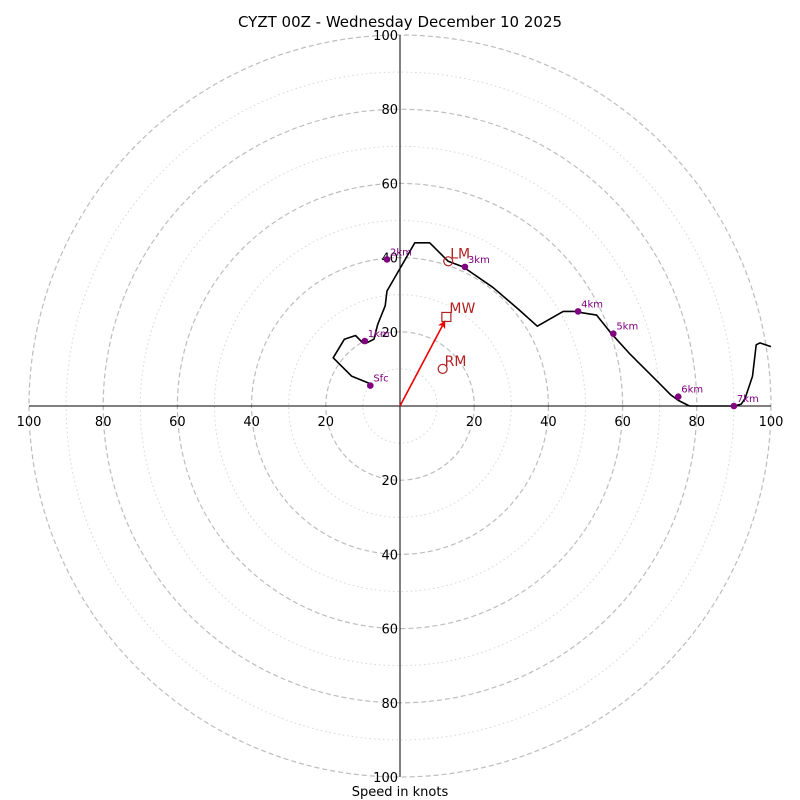 This screenshot has width=800, height=800. I want to click on tick-label-right: 100, so click(771, 422).